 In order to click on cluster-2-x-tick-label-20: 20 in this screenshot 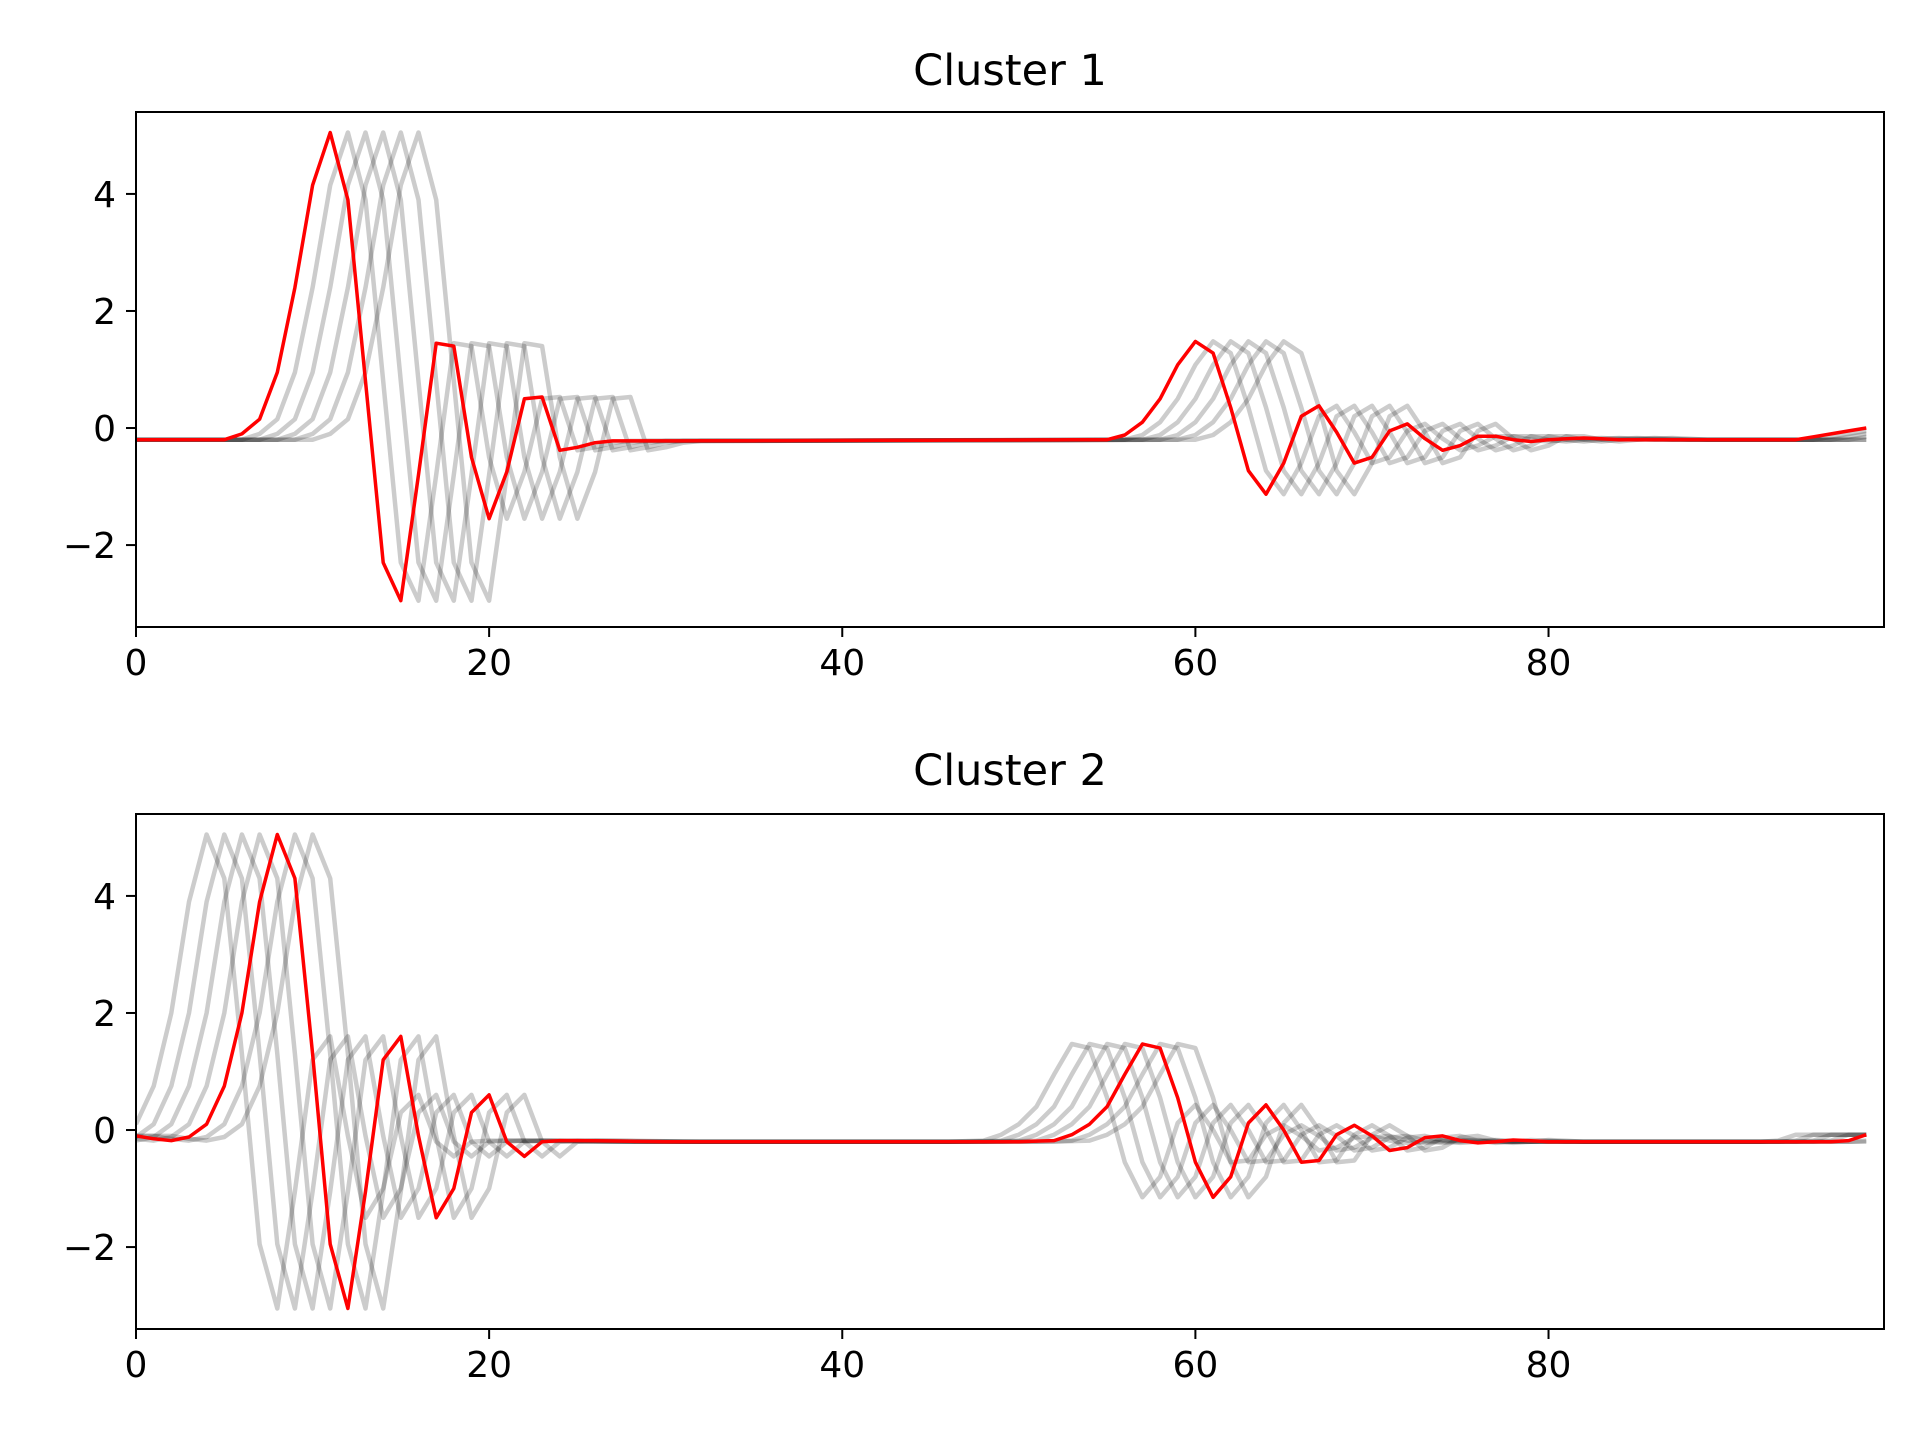, I will do `click(489, 1365)`.